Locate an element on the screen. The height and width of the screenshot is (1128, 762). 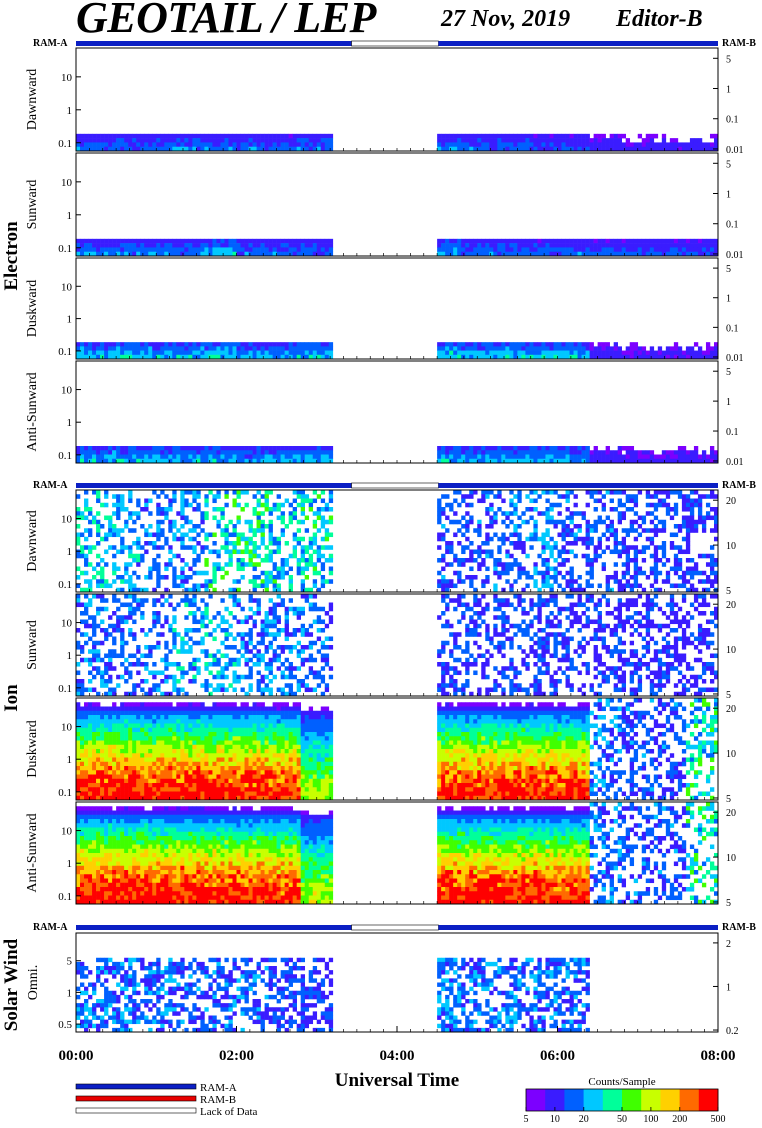
y2-tick-label: 0.1 is located at coordinates (732, 328).